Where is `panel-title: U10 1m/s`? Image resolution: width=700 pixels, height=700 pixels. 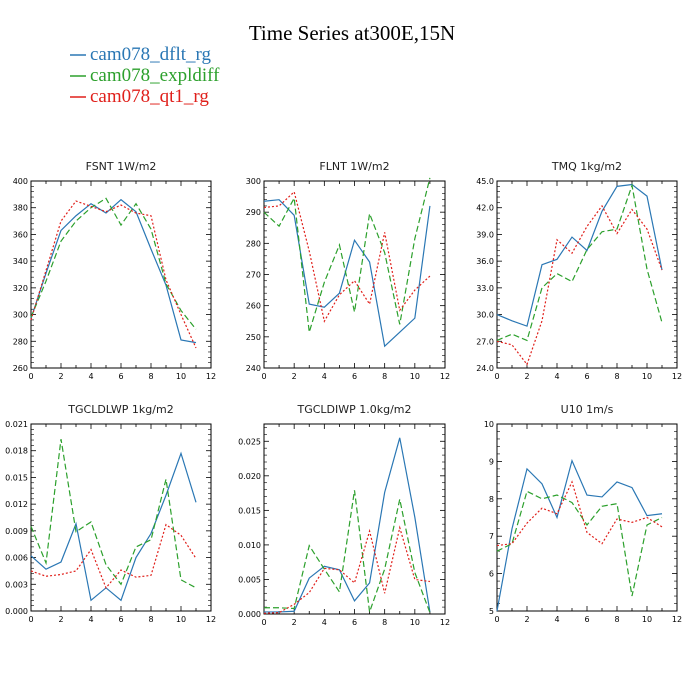 panel-title: U10 1m/s is located at coordinates (587, 409).